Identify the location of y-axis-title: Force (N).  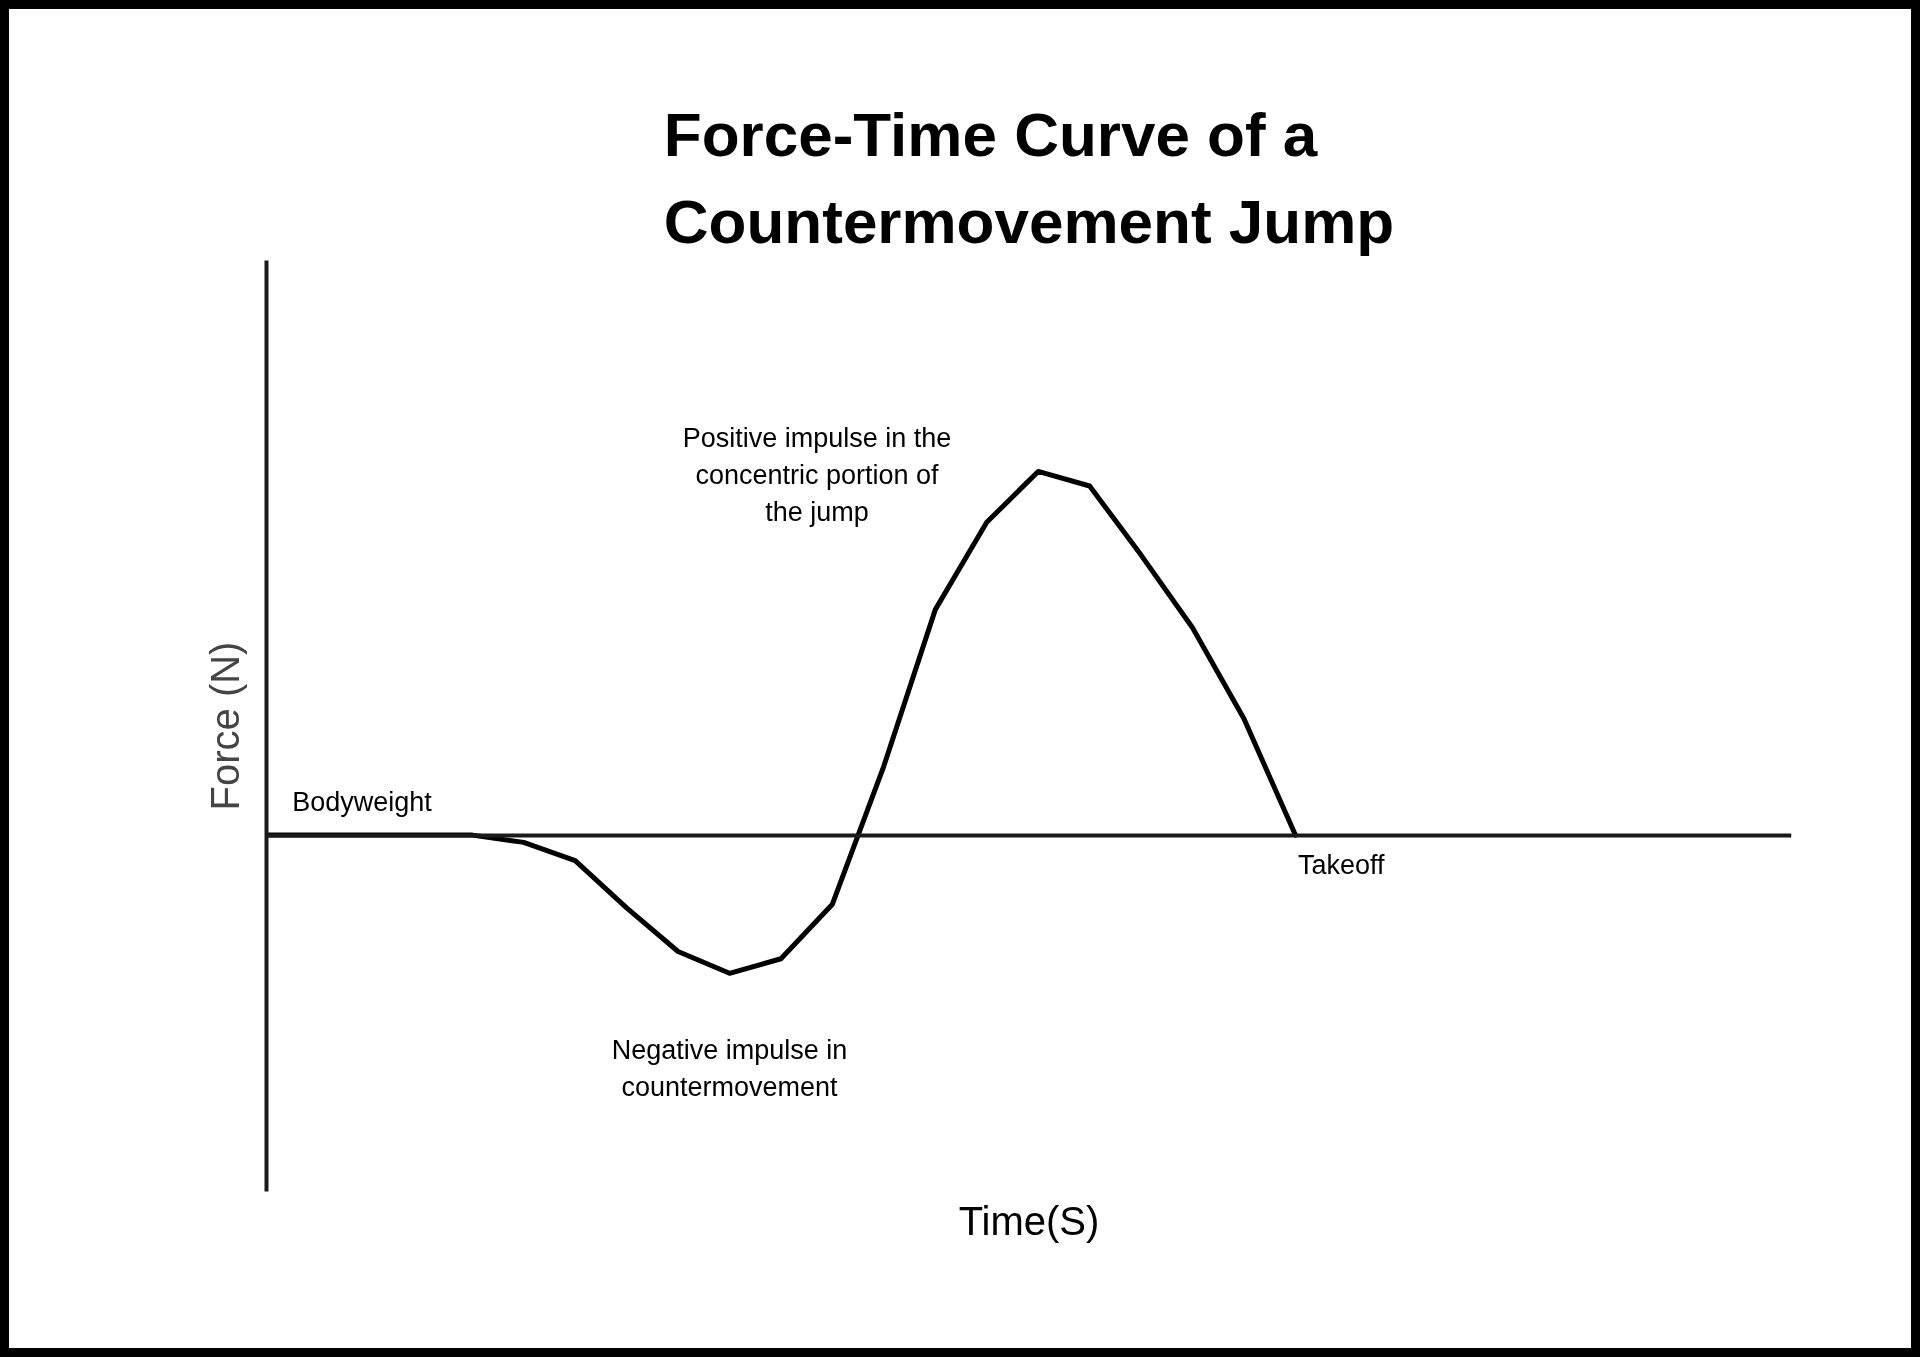
(224, 726).